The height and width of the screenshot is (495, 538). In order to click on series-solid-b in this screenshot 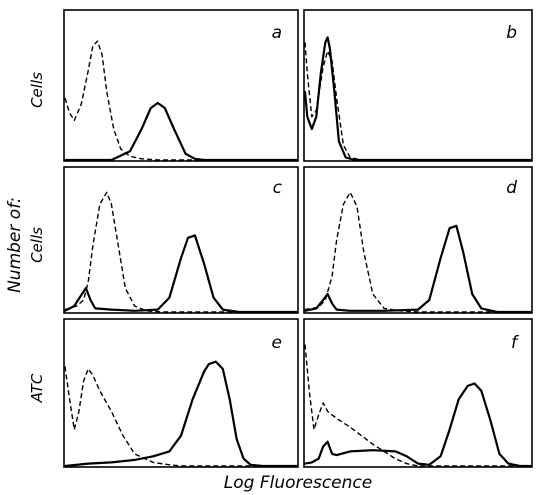, I will do `click(418, 99)`.